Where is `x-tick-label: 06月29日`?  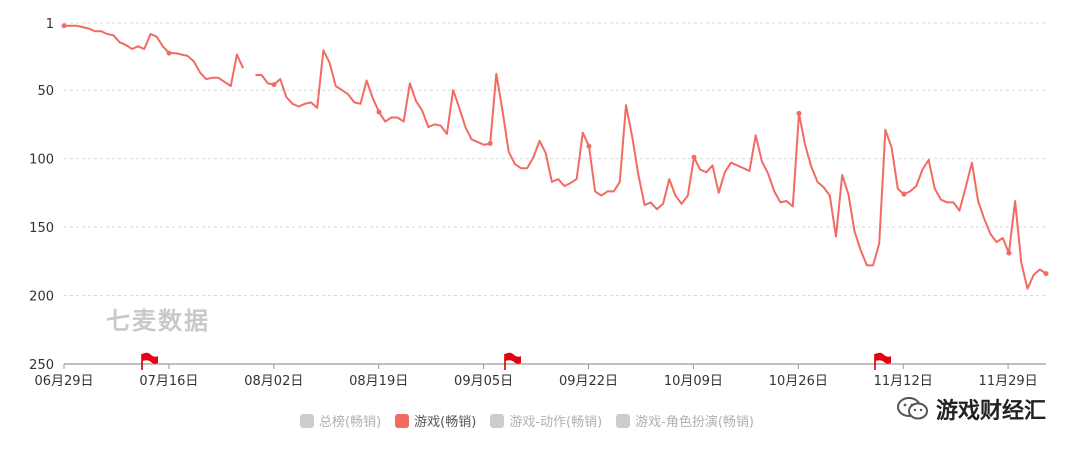 x-tick-label: 06月29日 is located at coordinates (63, 381).